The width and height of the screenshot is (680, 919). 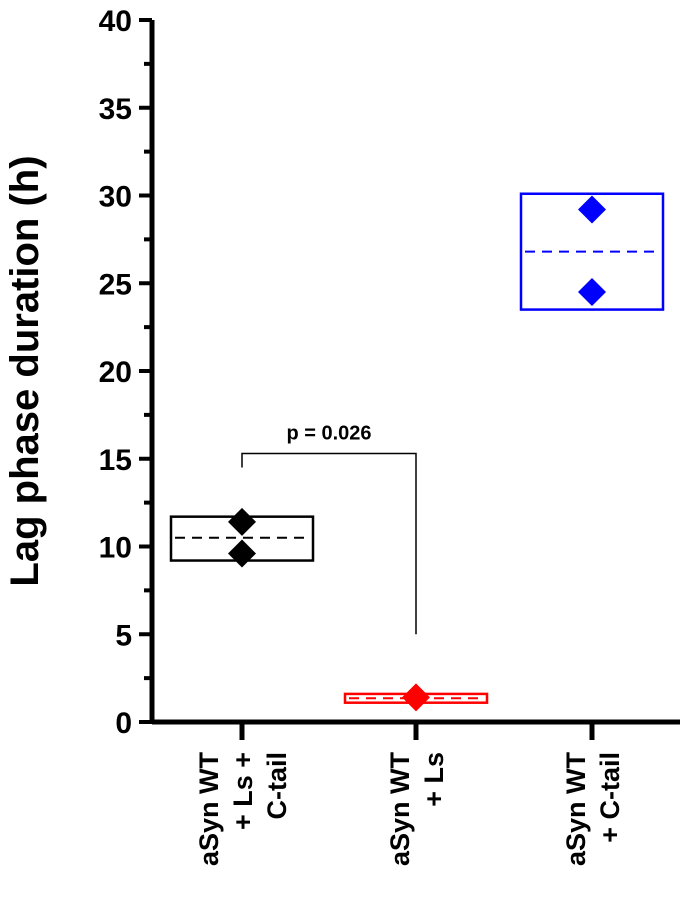 What do you see at coordinates (243, 791) in the screenshot?
I see `category-label-line: + Ls +` at bounding box center [243, 791].